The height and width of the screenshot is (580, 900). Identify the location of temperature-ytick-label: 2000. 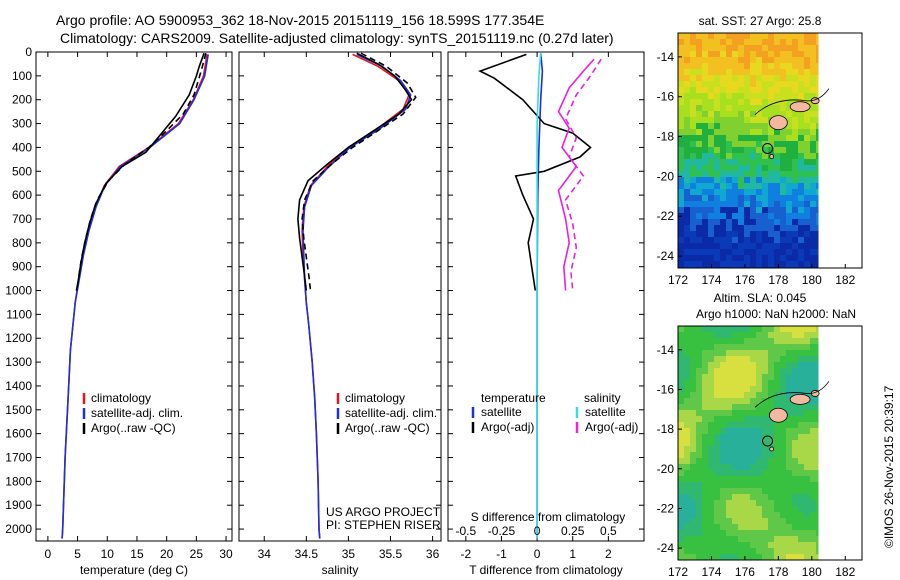
(18, 529).